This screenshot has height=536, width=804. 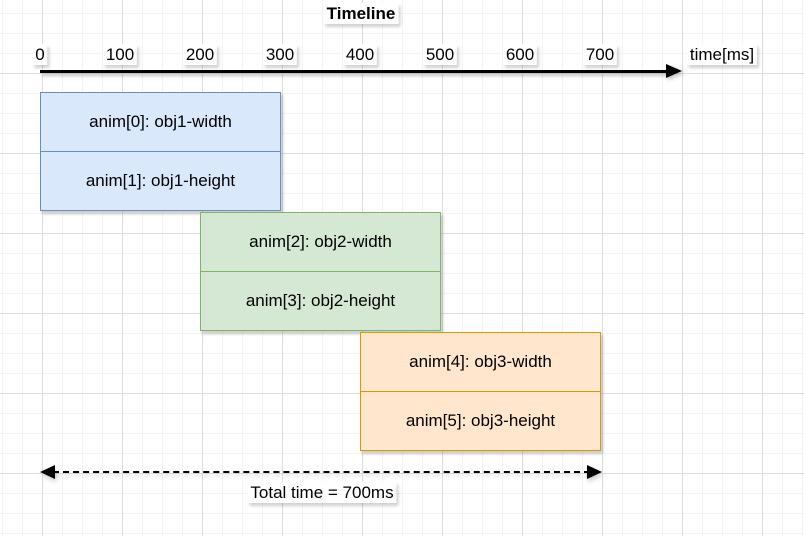 I want to click on time-axis-line, so click(x=354, y=71).